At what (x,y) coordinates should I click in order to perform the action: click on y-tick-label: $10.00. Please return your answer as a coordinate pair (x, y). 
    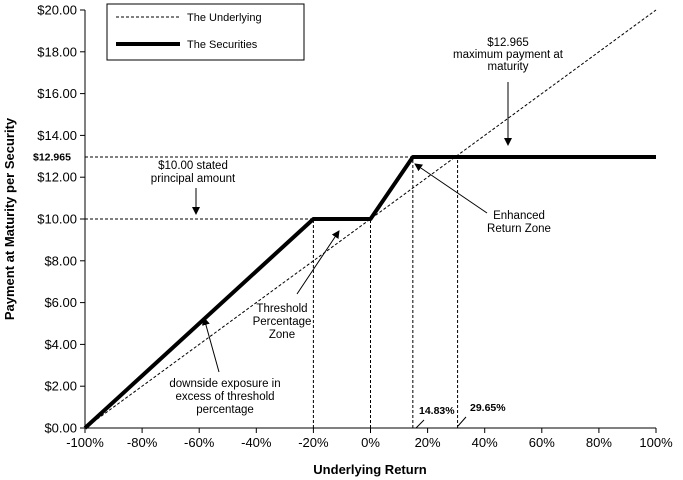
    Looking at the image, I should click on (57, 219).